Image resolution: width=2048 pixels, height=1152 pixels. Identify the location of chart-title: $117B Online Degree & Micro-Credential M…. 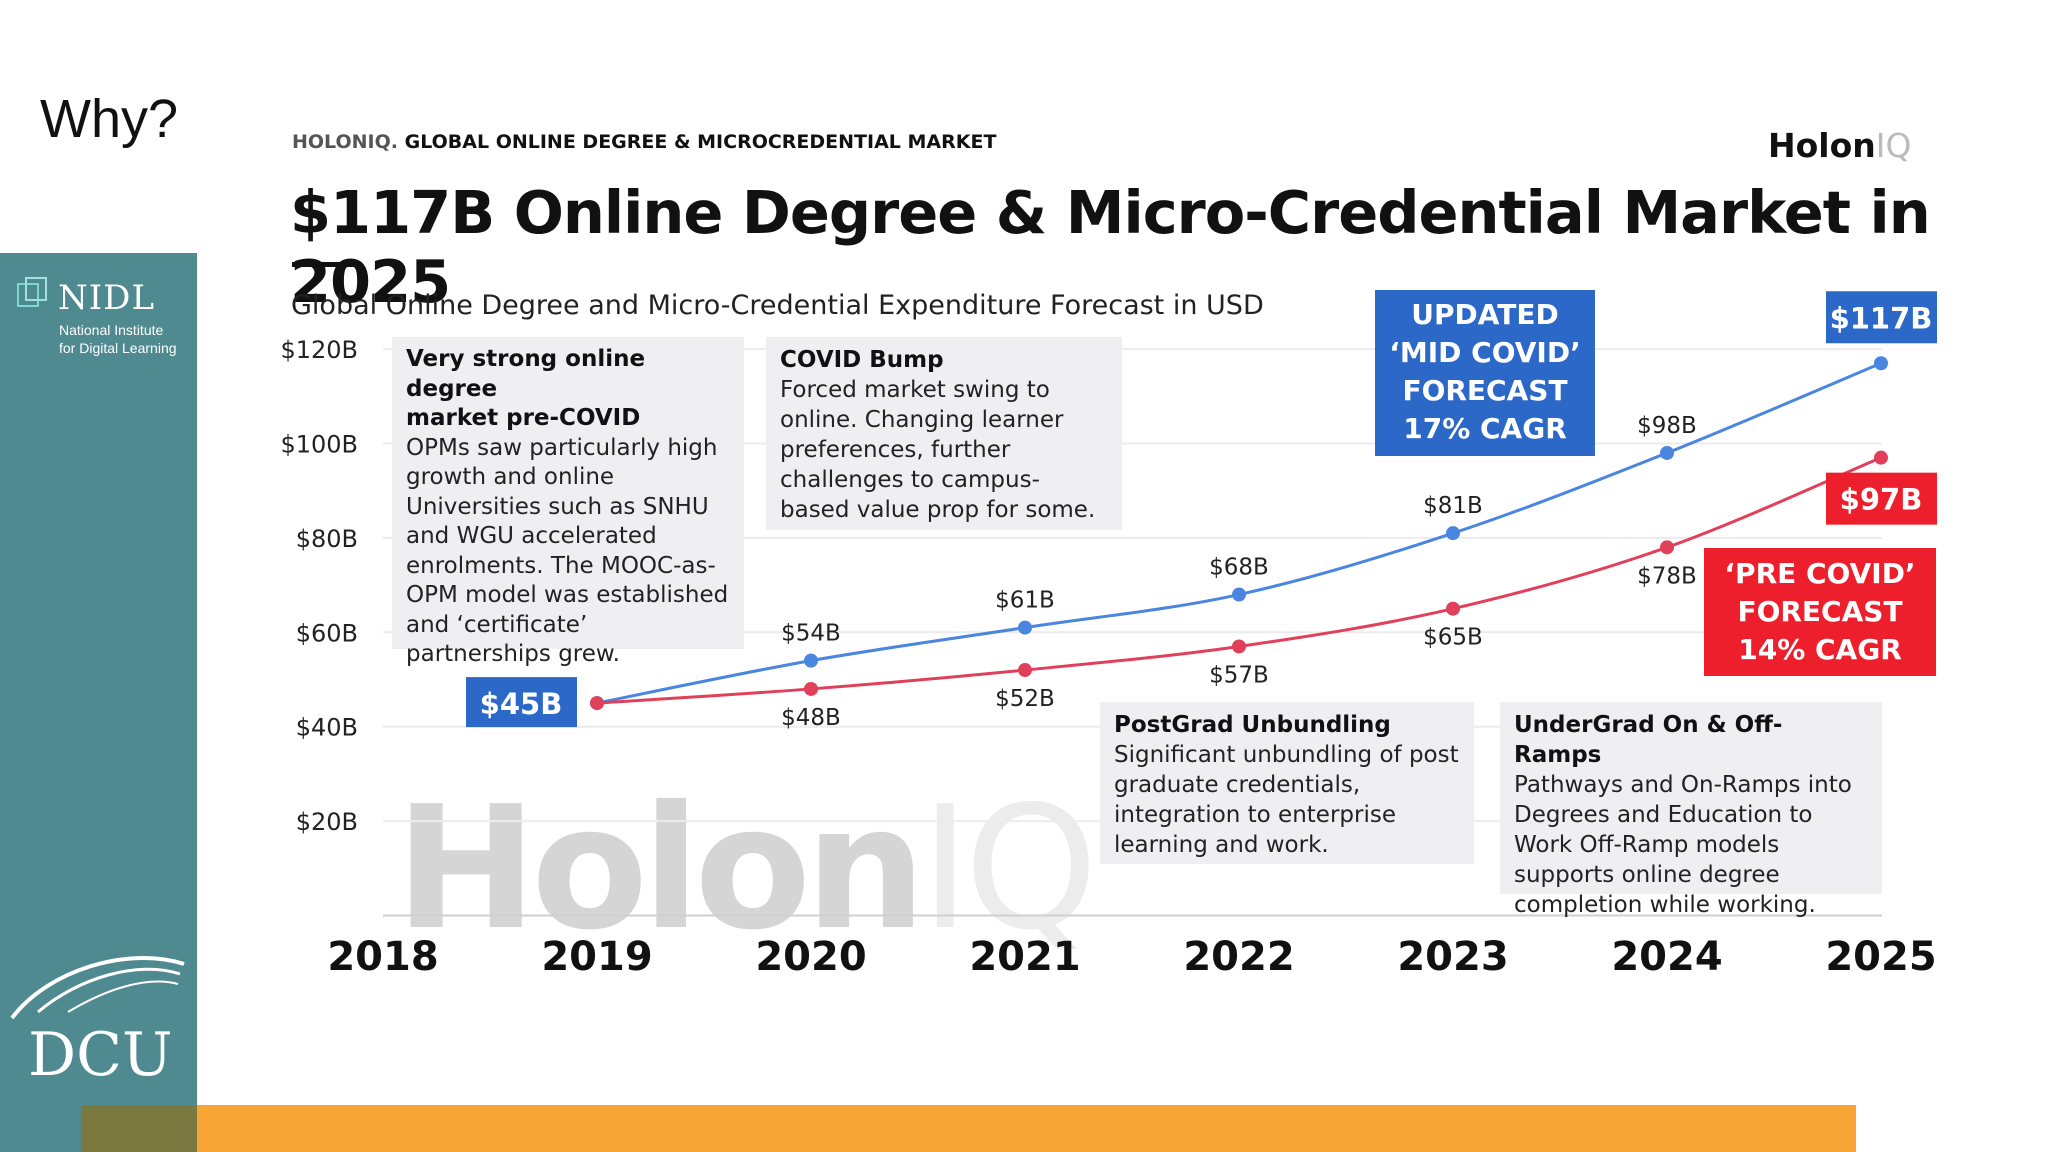
(1110, 247).